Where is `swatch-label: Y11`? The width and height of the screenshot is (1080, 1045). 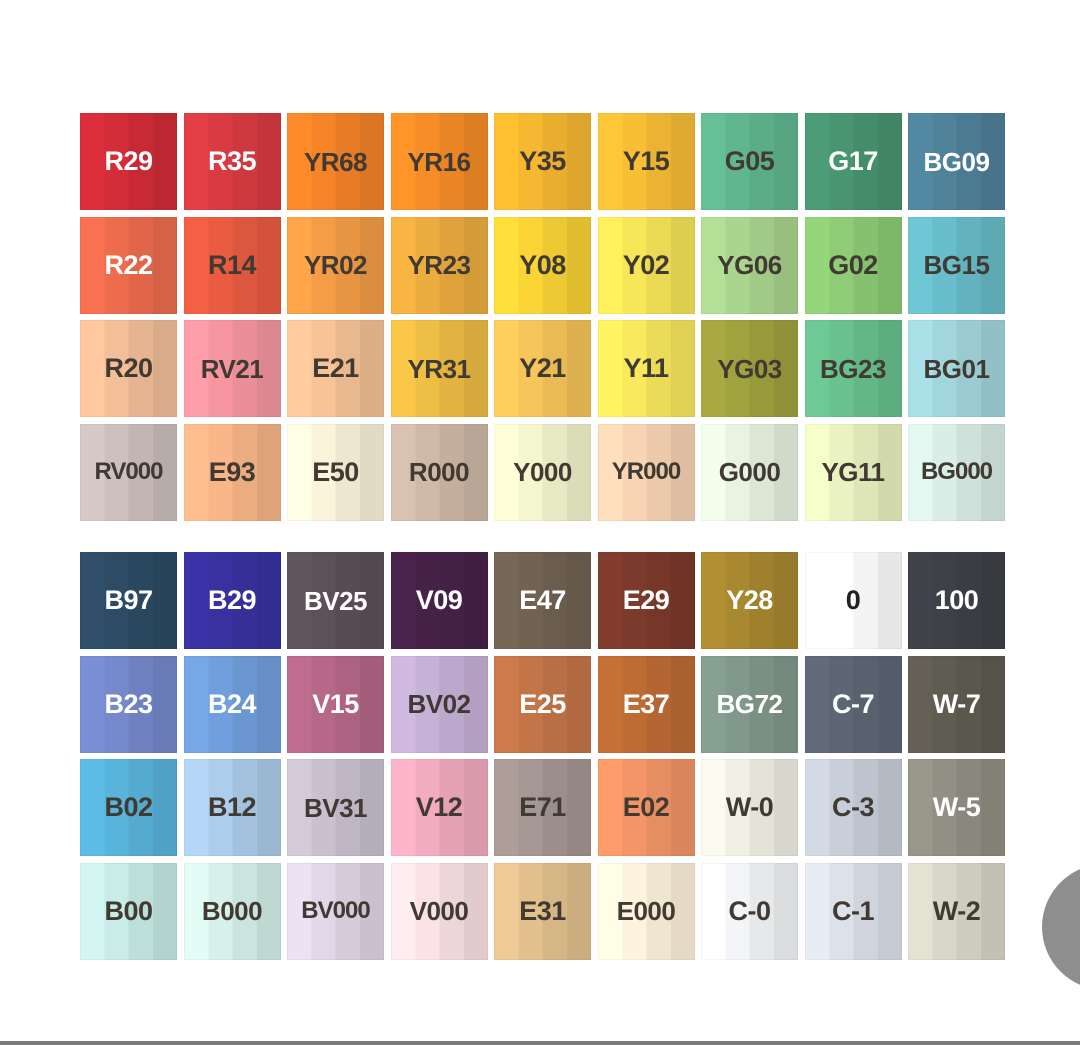 swatch-label: Y11 is located at coordinates (646, 368).